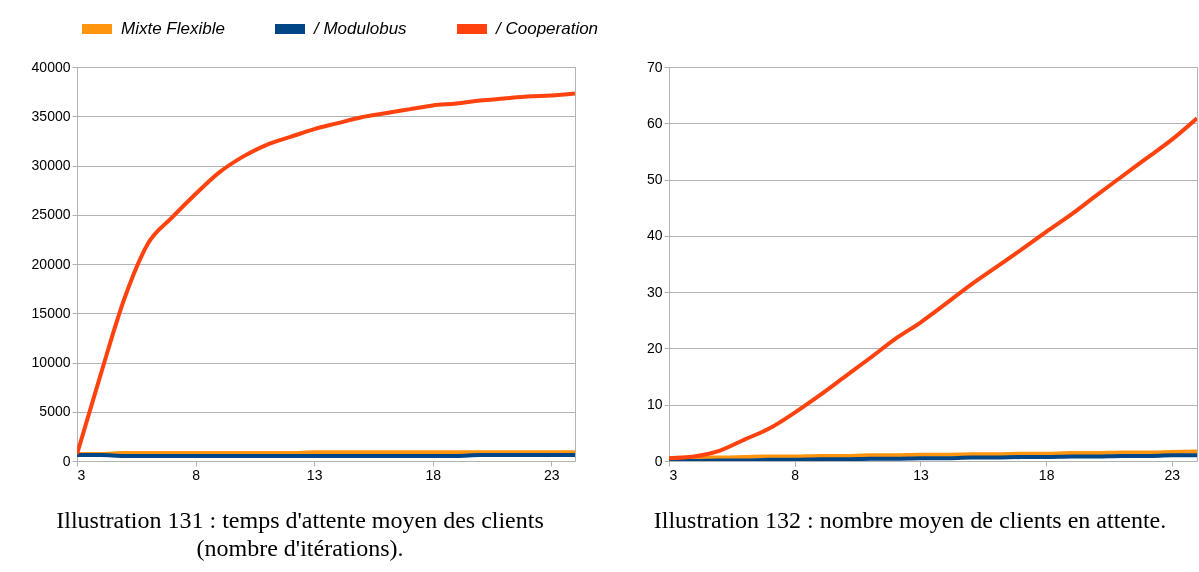 This screenshot has width=1199, height=572. Describe the element at coordinates (654, 122) in the screenshot. I see `y-tick-label: 60` at that location.